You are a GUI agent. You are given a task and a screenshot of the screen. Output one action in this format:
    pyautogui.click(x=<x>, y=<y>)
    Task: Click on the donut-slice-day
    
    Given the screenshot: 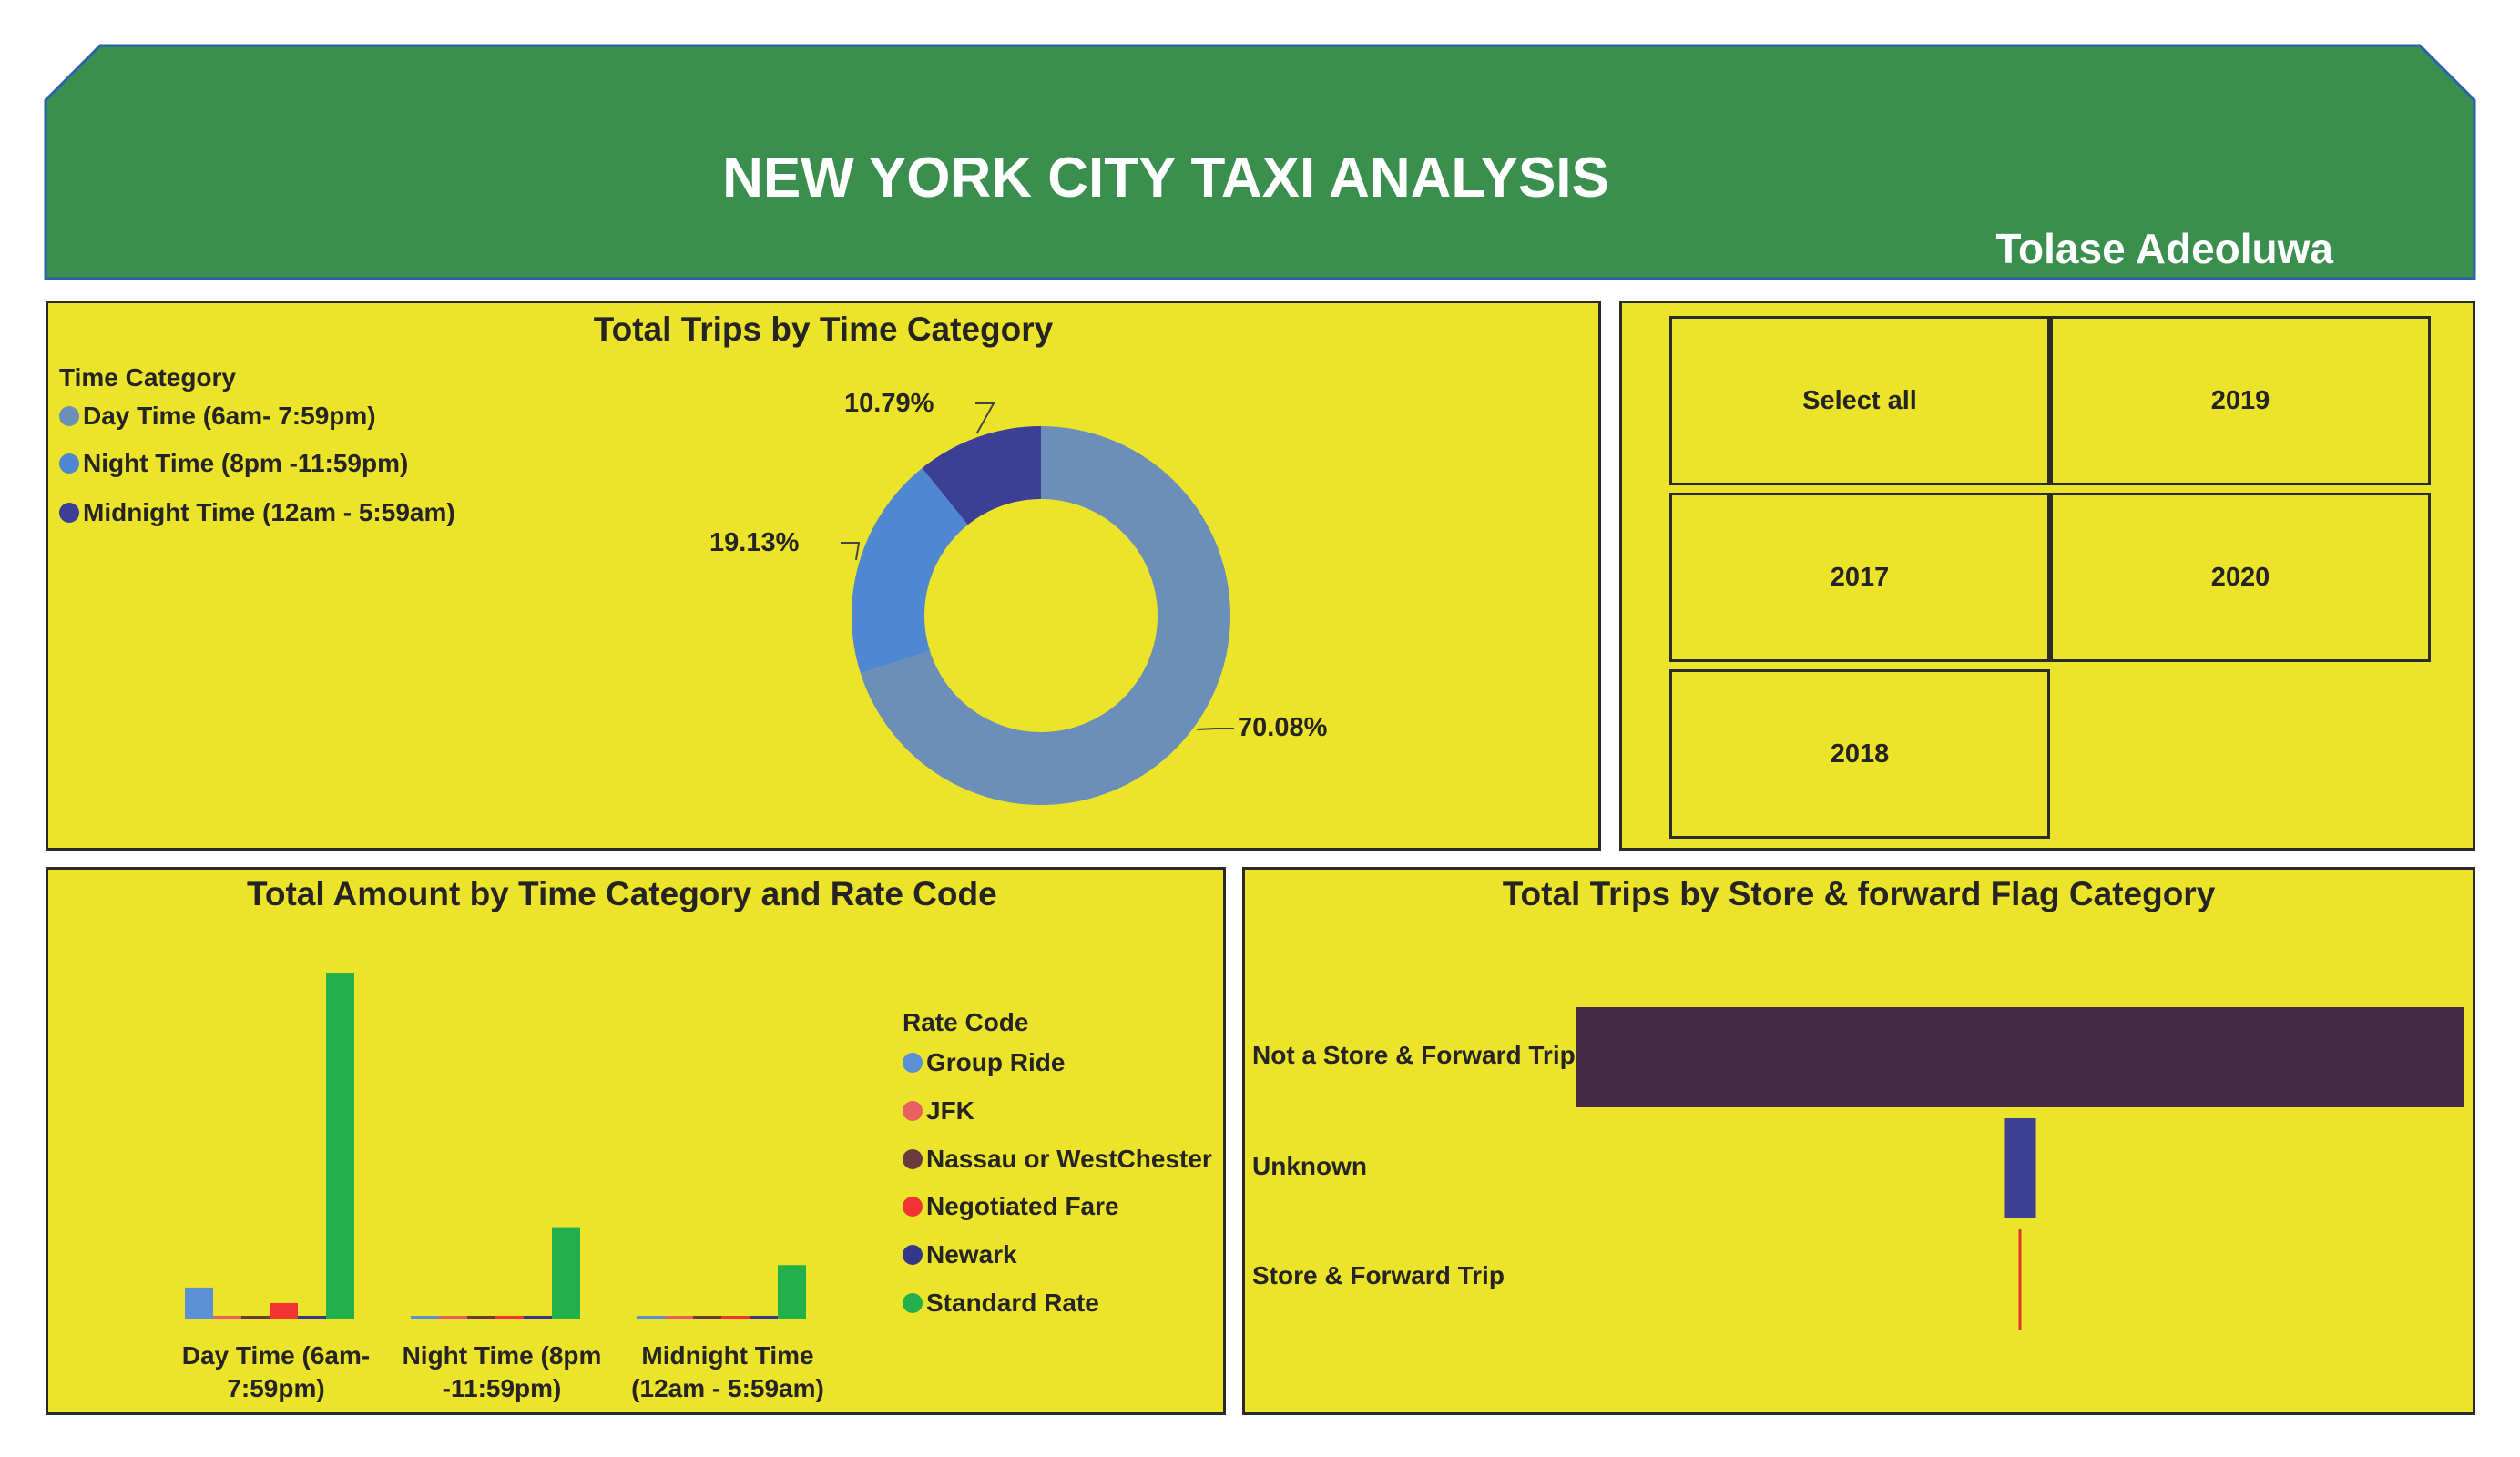 What is the action you would take?
    pyautogui.click(x=1045, y=616)
    